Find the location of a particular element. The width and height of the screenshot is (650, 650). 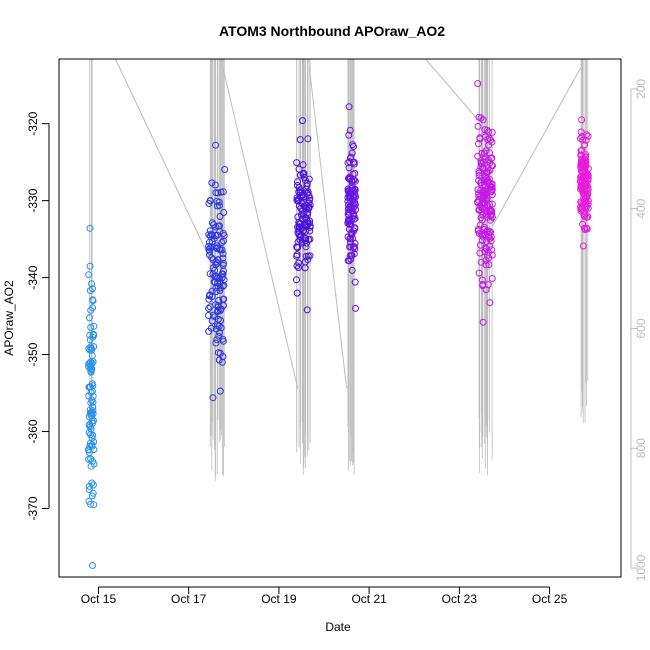

y-tick-label: -370 is located at coordinates (33, 508).